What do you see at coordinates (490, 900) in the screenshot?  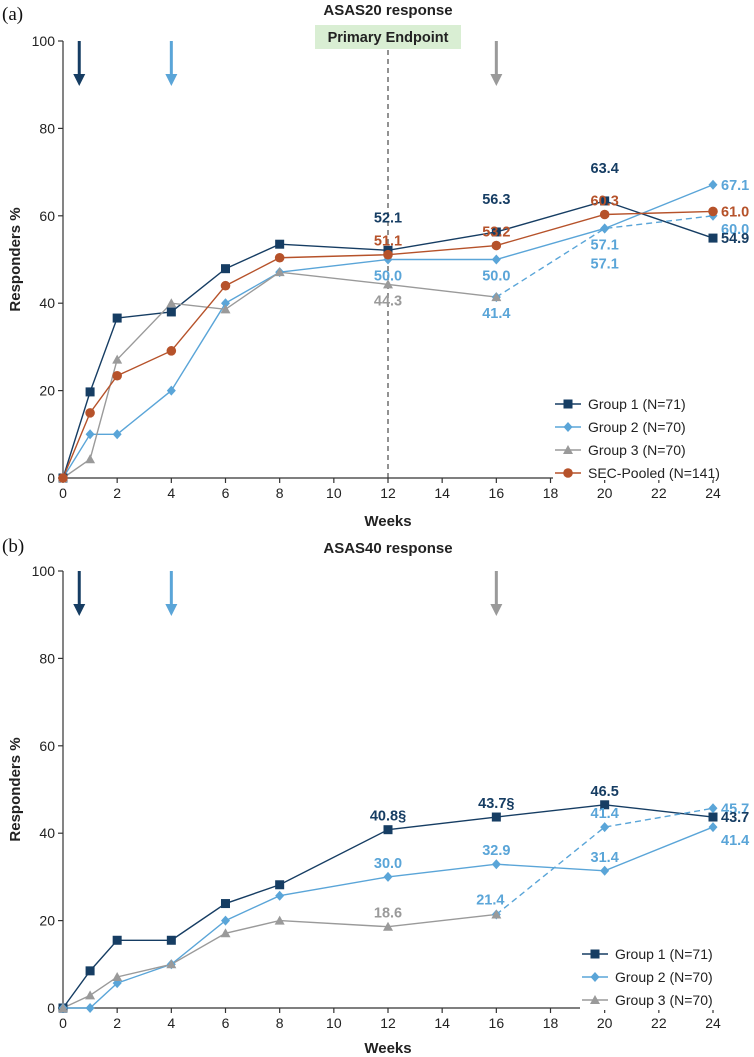 I see `data-label: 21.4` at bounding box center [490, 900].